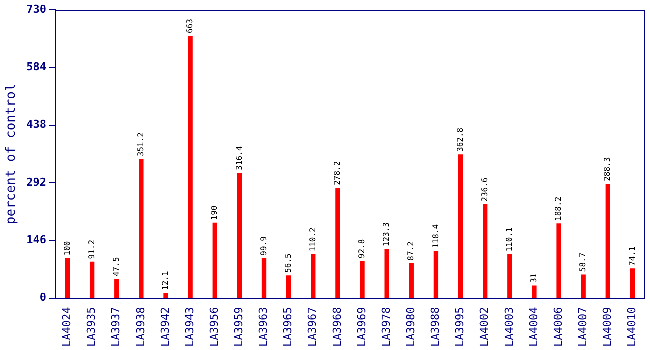 This screenshot has height=350, width=650. Describe the element at coordinates (91, 327) in the screenshot. I see `x-tick-label: LA3935` at that location.